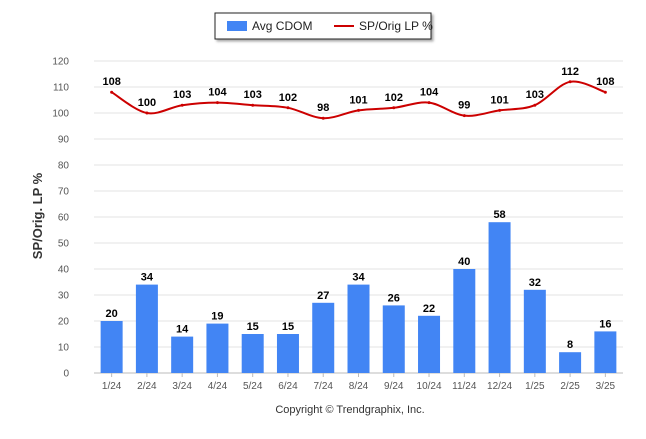  Describe the element at coordinates (182, 386) in the screenshot. I see `x-tick-label: 3/24` at that location.